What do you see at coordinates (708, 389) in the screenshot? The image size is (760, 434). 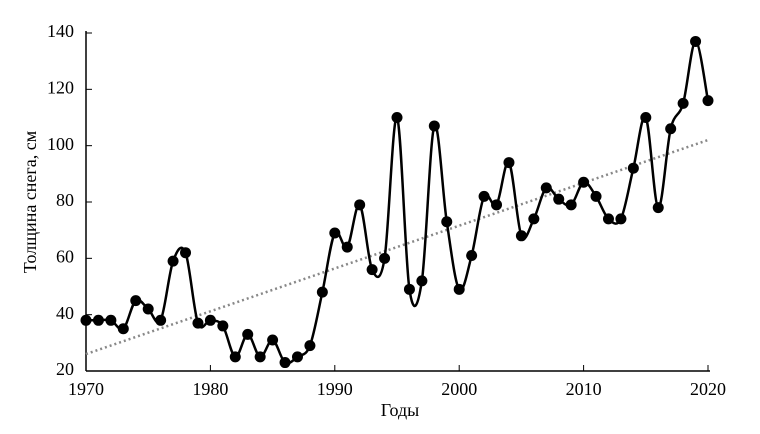 I see `x-tick-label: 2020` at bounding box center [708, 389].